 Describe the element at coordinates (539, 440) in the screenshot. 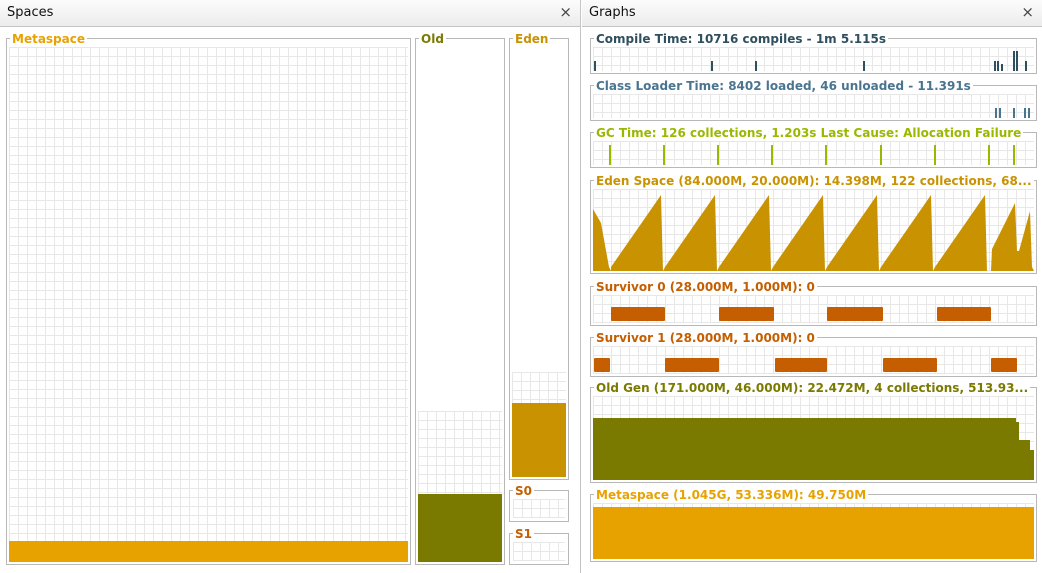

I see `eden-space-used-fill` at that location.